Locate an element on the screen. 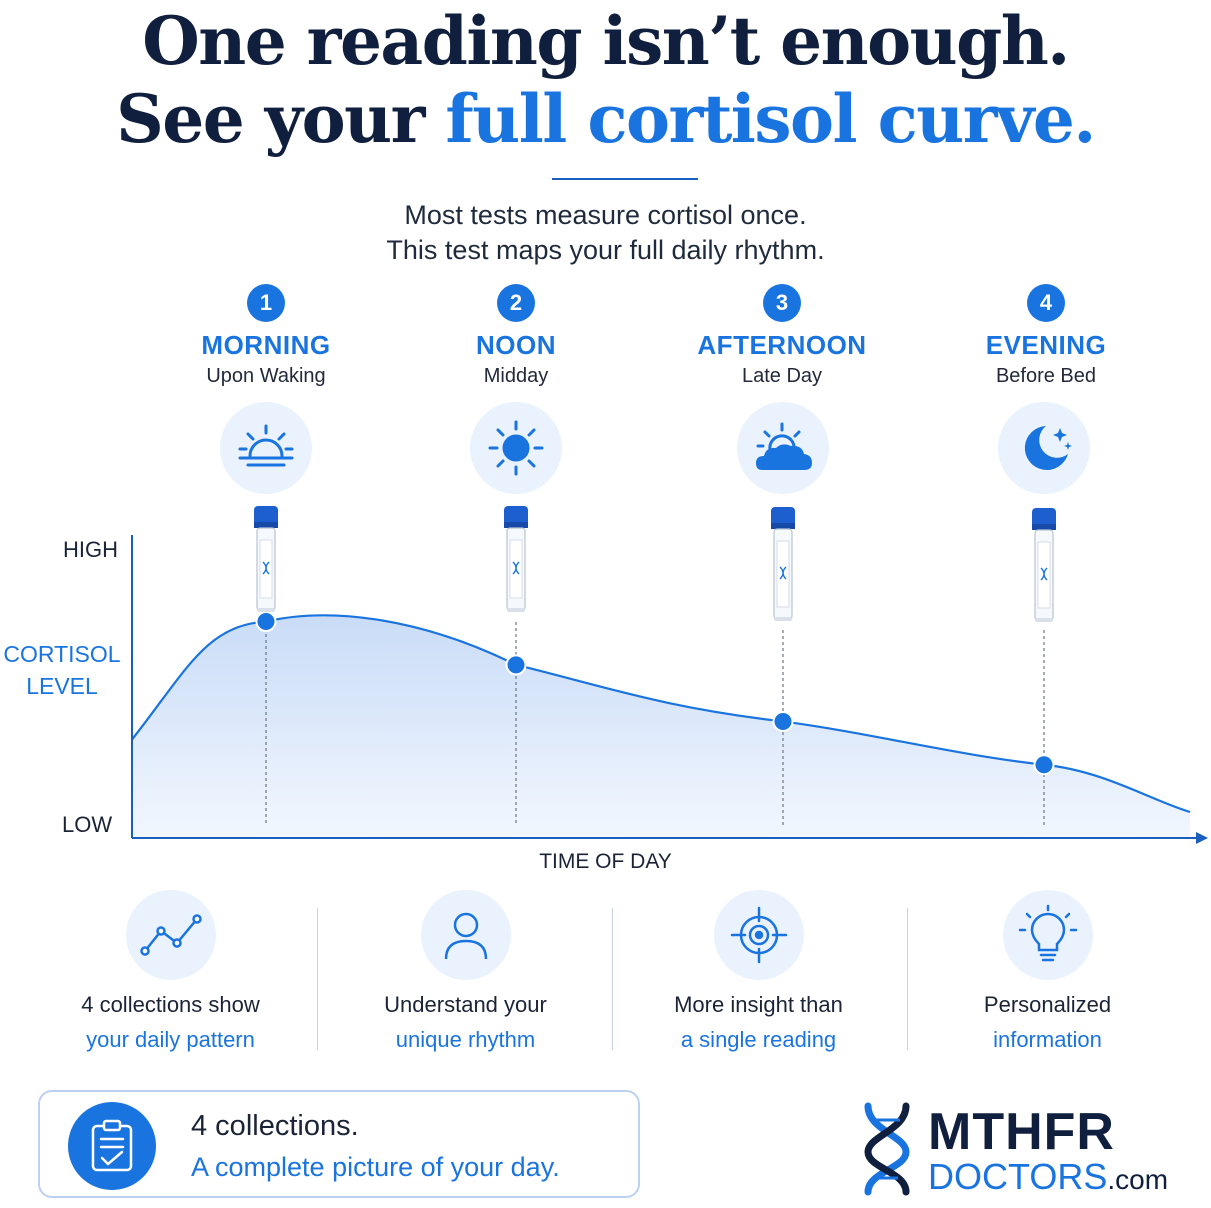  logo-wordmark-bottom: DOCTORS.com is located at coordinates (1048, 1178).